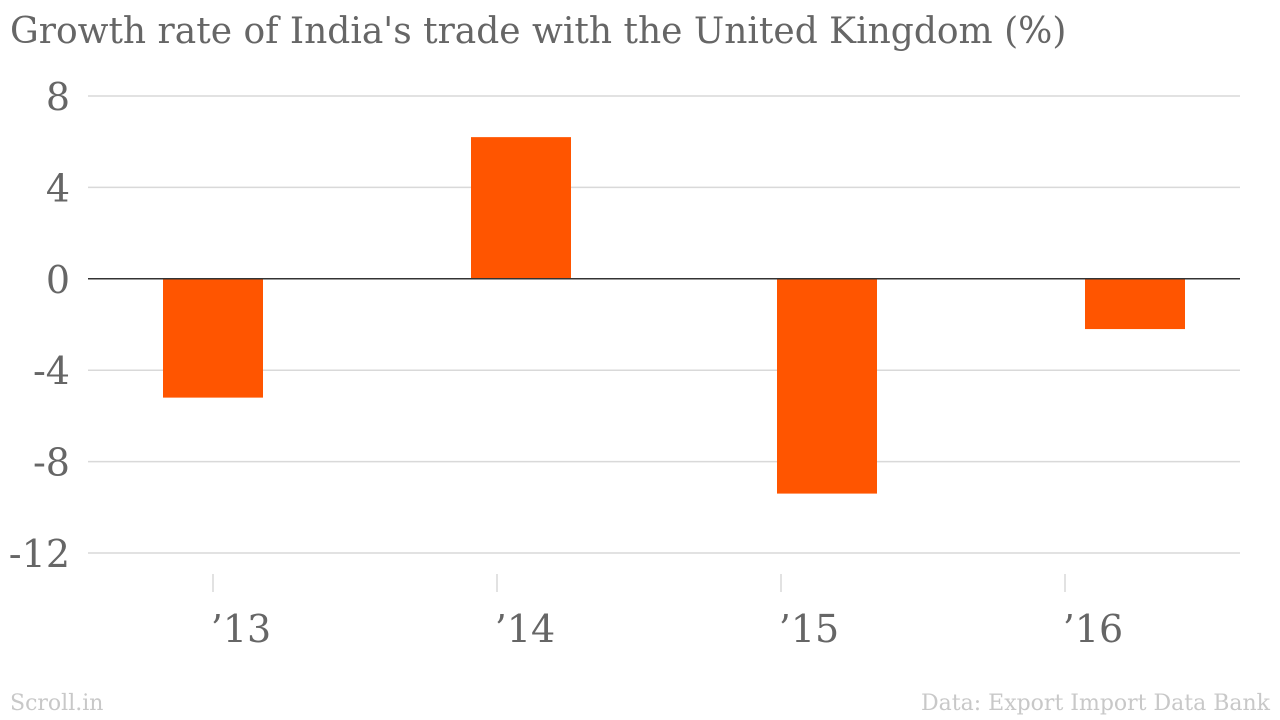 The width and height of the screenshot is (1280, 720). I want to click on x-tick-label: ’16, so click(1093, 629).